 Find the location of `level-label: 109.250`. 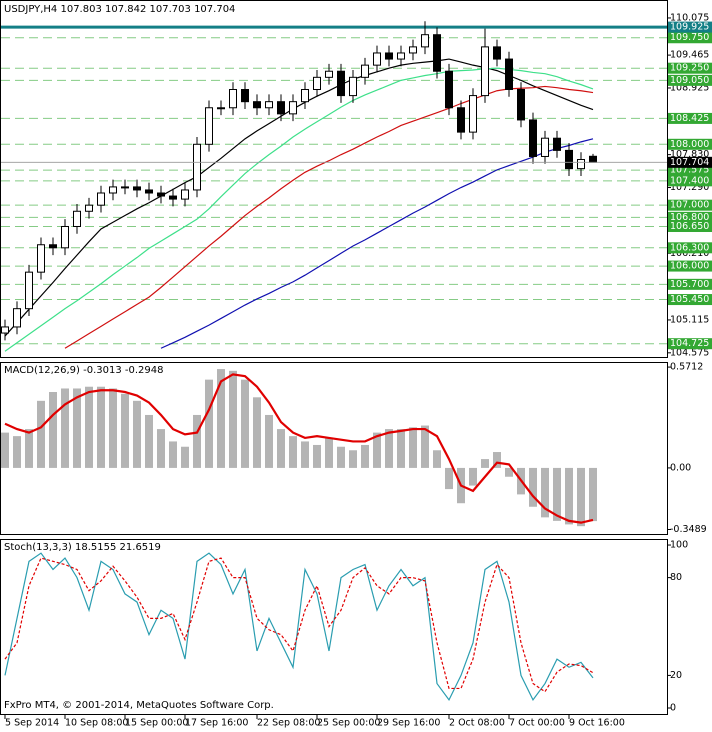

level-label: 109.250 is located at coordinates (689, 68).